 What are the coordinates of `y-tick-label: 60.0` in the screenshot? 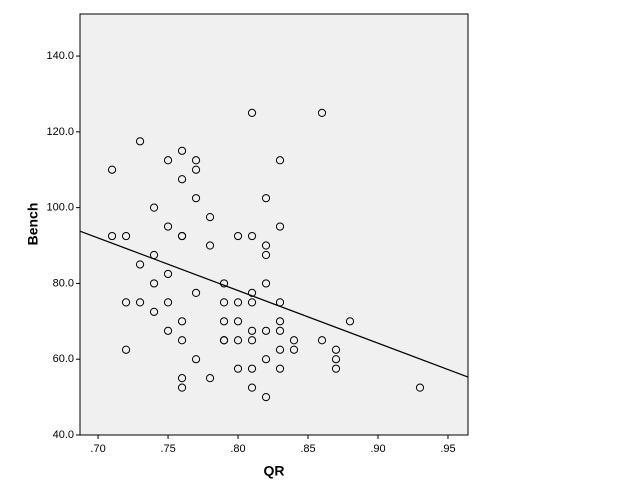 It's located at (63, 359).